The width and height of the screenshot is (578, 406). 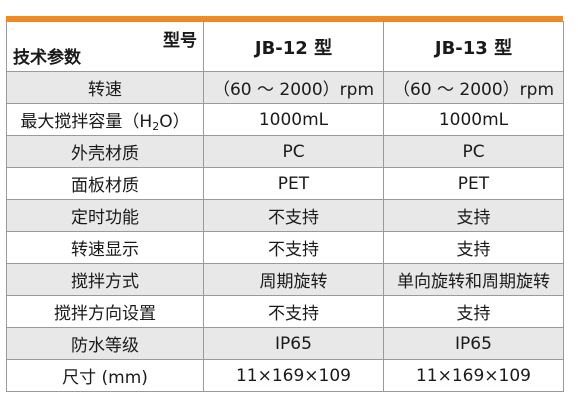 What do you see at coordinates (105, 311) in the screenshot?
I see `param-cell: 搅拌方向设置` at bounding box center [105, 311].